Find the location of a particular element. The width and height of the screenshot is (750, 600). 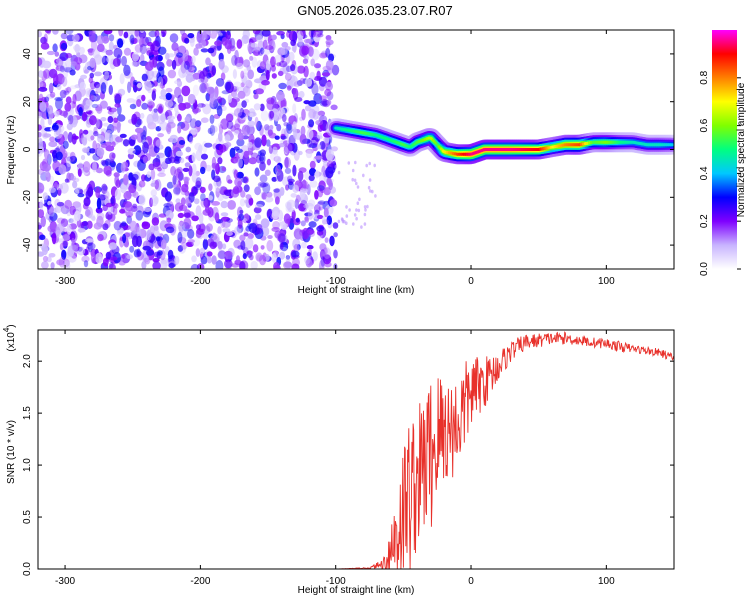

svg-text: (x104) is located at coordinates (9, 337).